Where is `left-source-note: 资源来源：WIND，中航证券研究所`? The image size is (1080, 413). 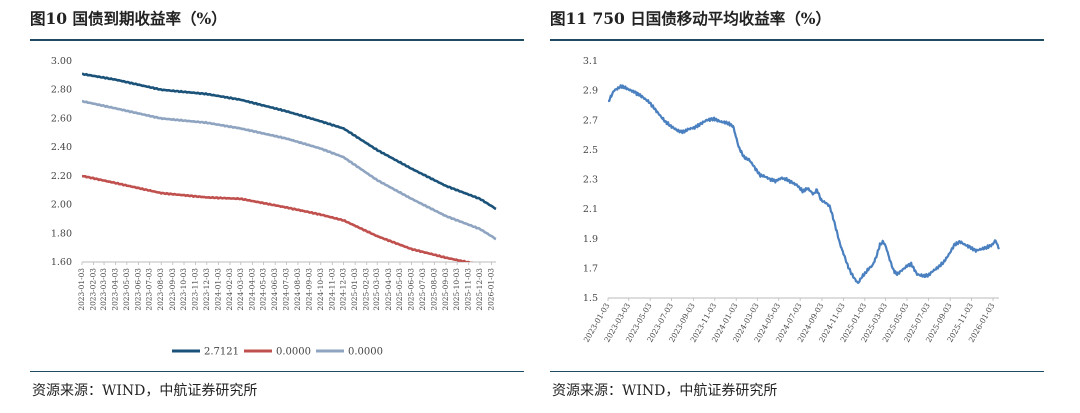
left-source-note: 资源来源：WIND，中航证券研究所 is located at coordinates (145, 391).